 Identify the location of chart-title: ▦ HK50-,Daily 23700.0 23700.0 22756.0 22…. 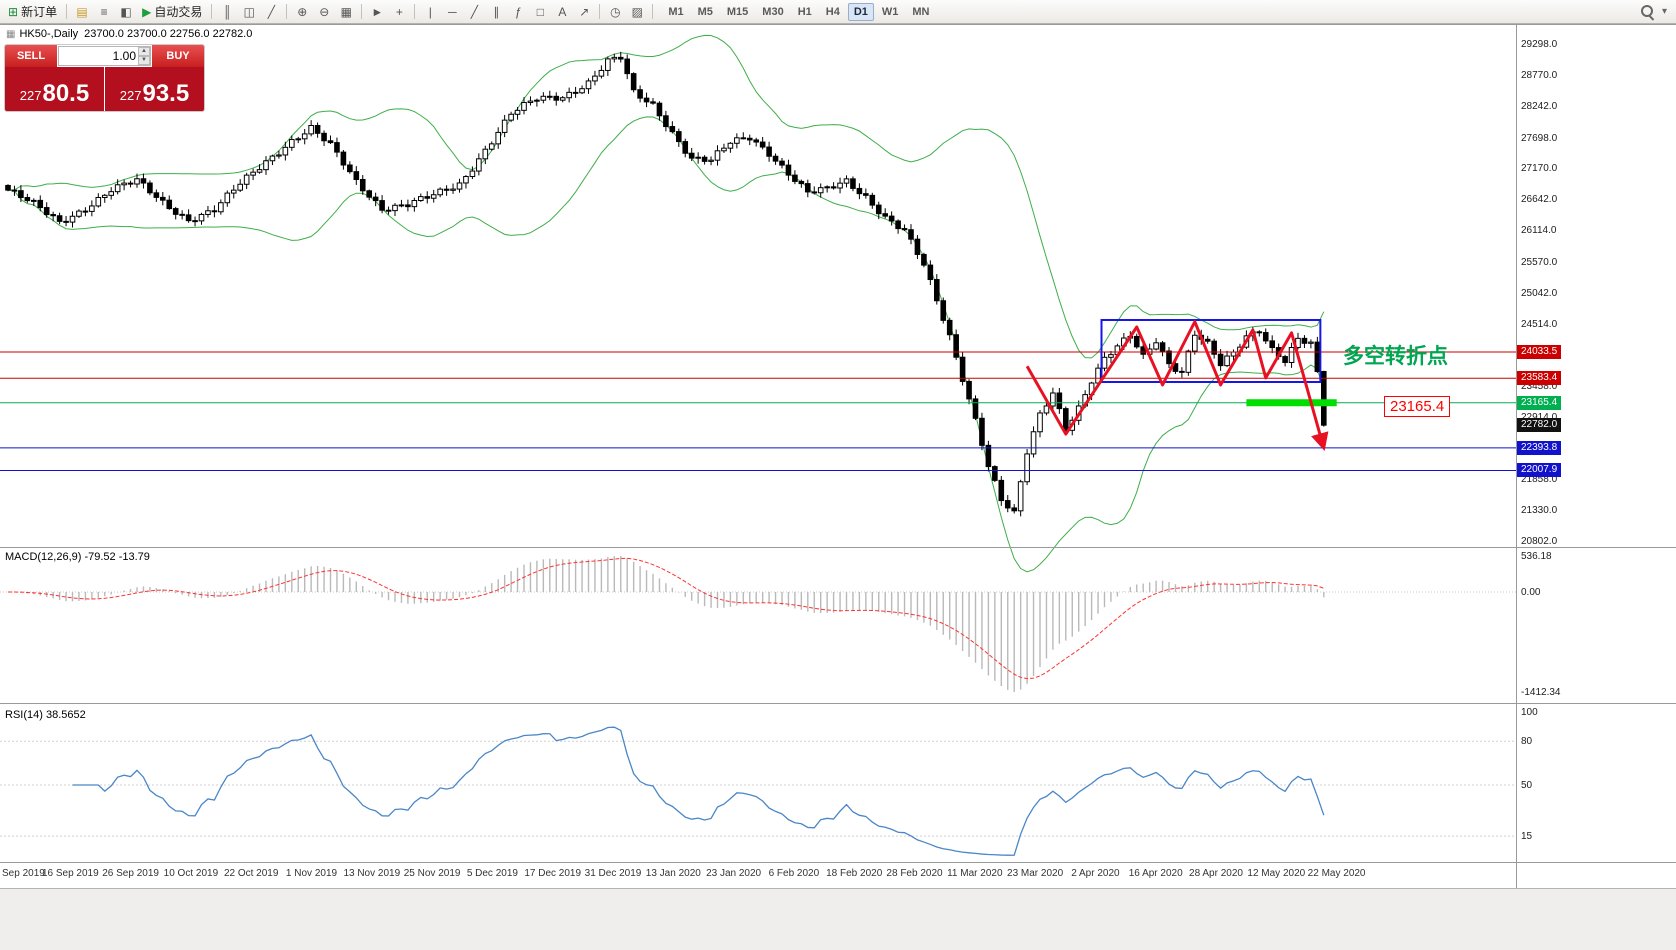
(129, 34).